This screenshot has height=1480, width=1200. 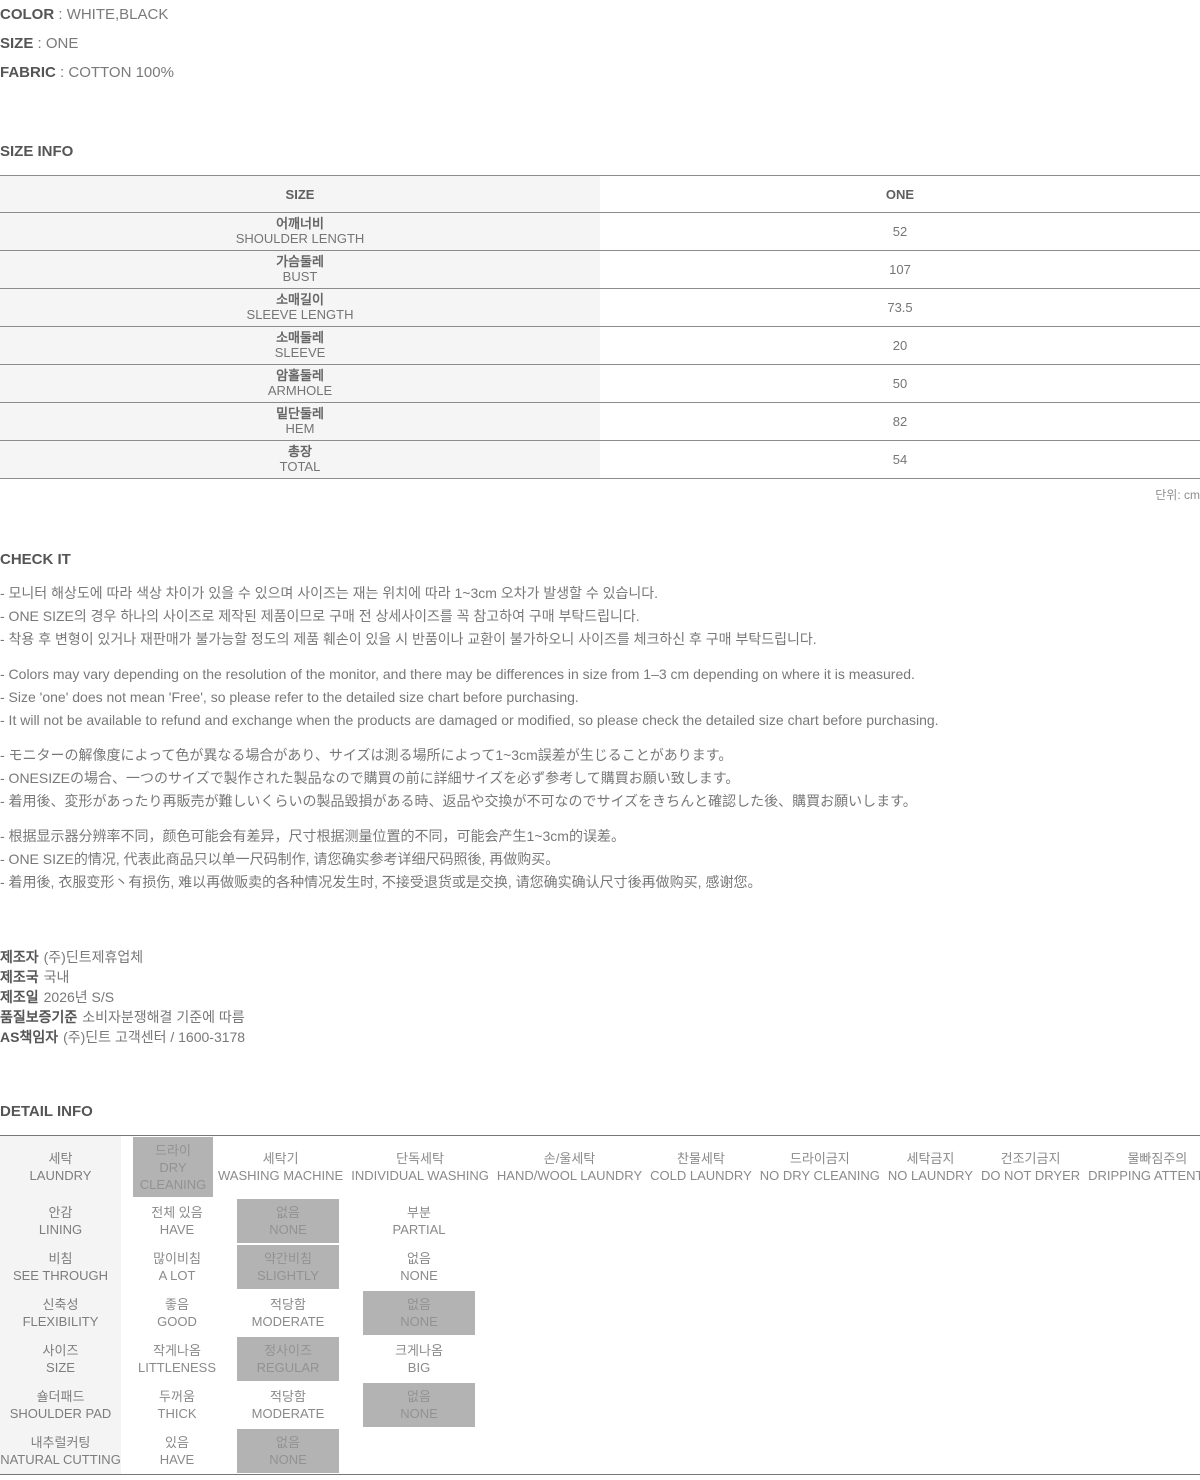 I want to click on care-header-en: FLEXIBILITY, so click(x=60, y=1321).